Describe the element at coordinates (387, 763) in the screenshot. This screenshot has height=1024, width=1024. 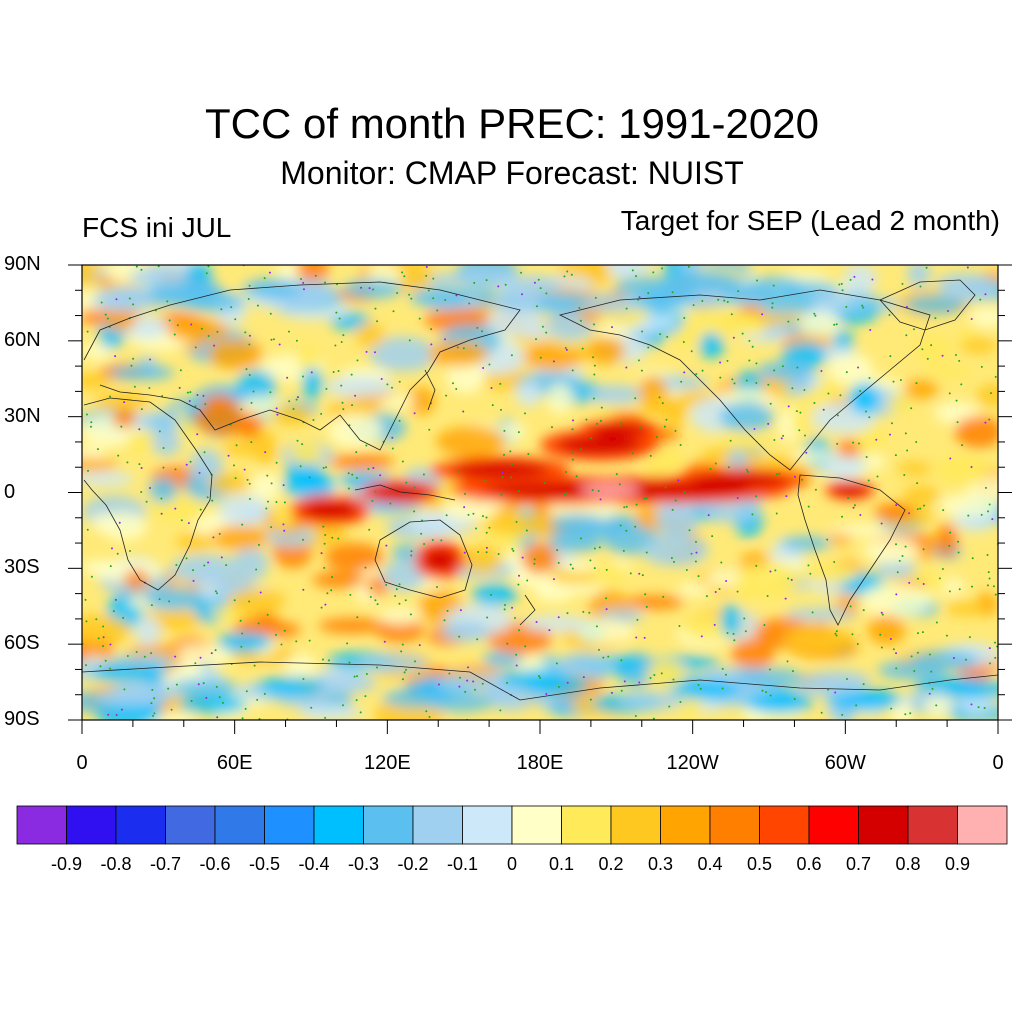
I see `lon-label: 120E` at that location.